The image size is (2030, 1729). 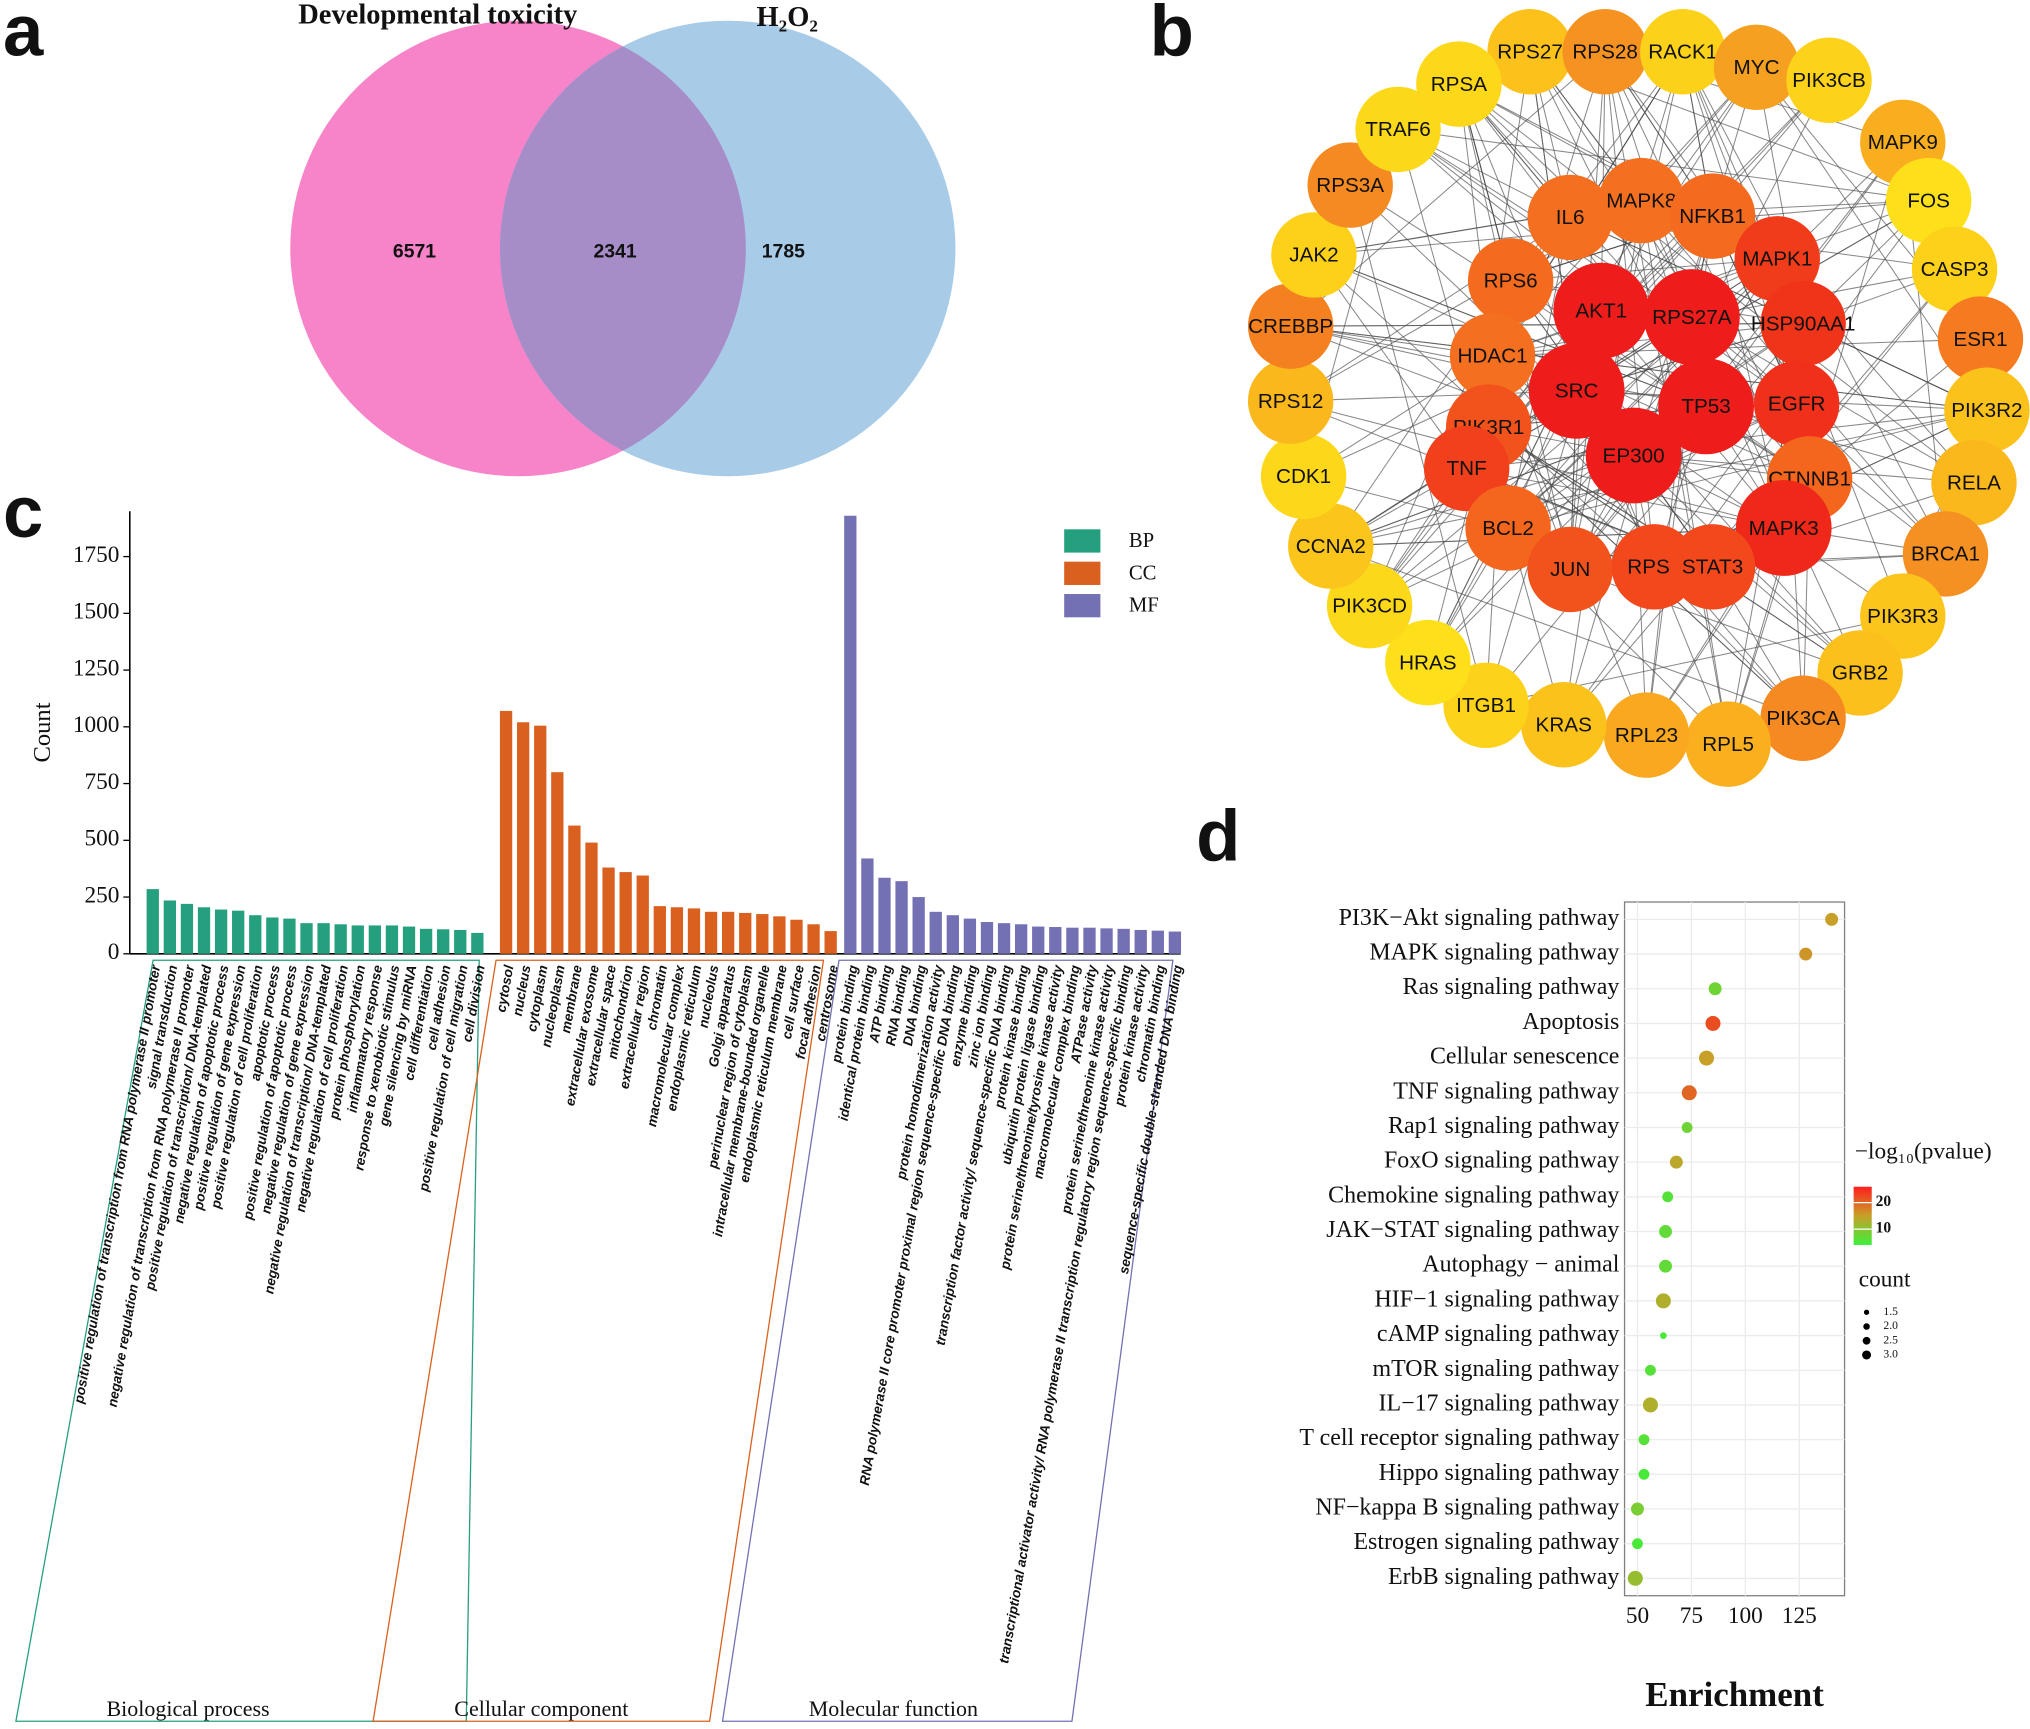 What do you see at coordinates (1884, 1228) in the screenshot?
I see `colorbar-label: 10` at bounding box center [1884, 1228].